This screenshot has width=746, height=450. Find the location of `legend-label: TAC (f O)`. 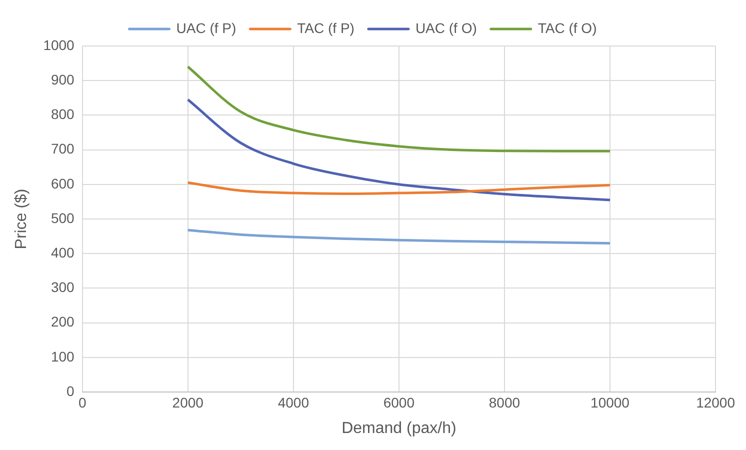

legend-label: TAC (f O) is located at coordinates (567, 28).